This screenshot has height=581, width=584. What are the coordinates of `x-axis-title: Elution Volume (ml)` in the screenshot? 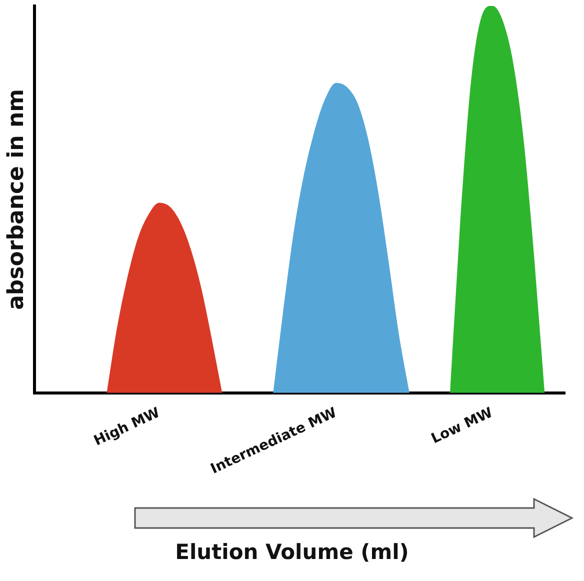 It's located at (292, 552).